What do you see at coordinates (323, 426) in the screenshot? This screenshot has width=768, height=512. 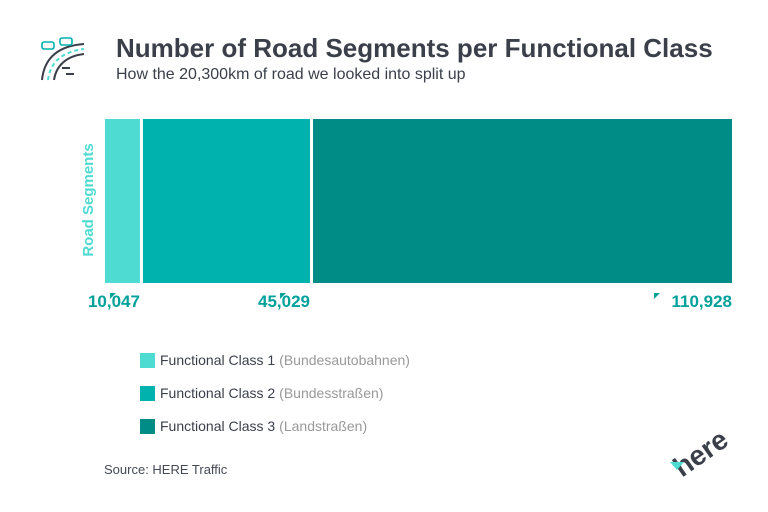 I see `legend-note: (Landstraßen)` at bounding box center [323, 426].